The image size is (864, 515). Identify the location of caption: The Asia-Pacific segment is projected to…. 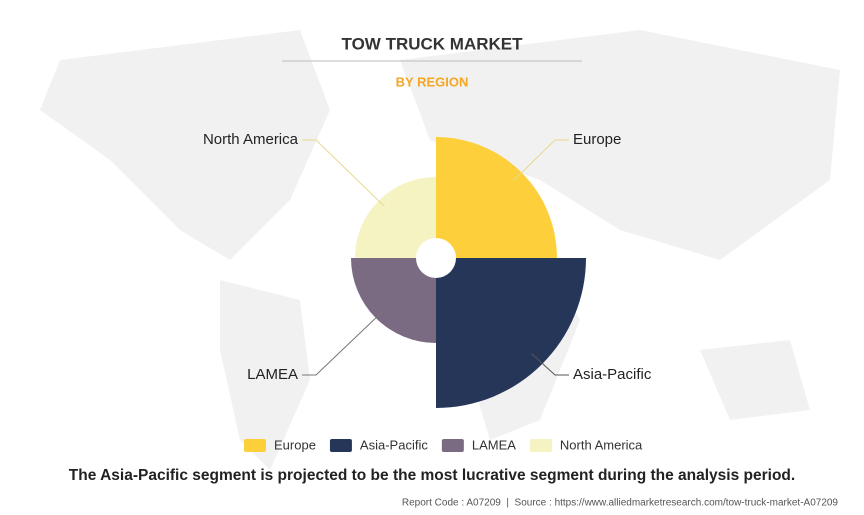
(432, 475).